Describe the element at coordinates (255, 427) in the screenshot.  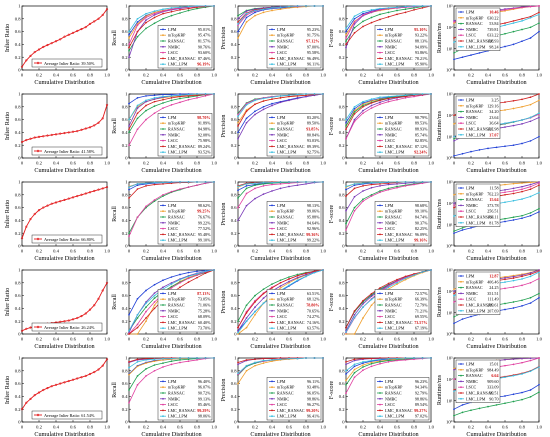
I see `x-tick-label-r5c3-1: 0.2` at that location.